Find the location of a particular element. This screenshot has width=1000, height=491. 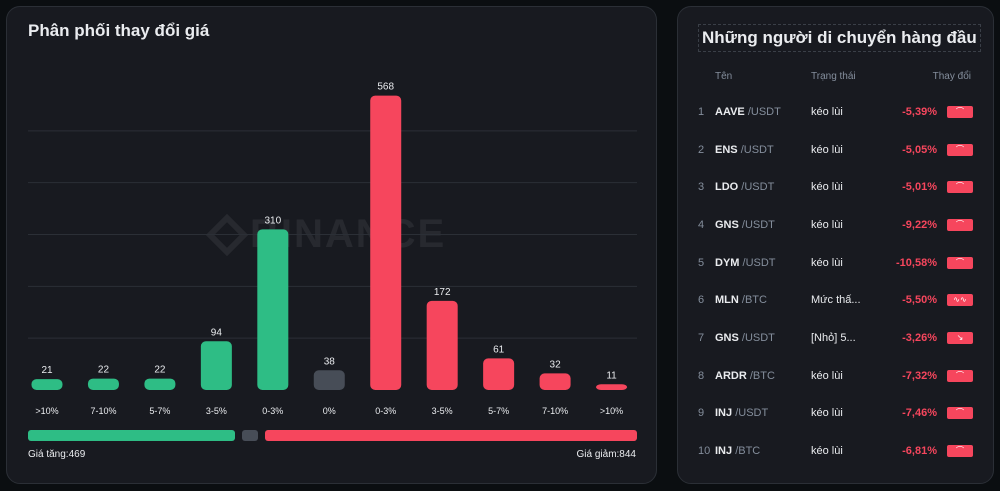

mover-pair: DYM /USDT is located at coordinates (745, 263).